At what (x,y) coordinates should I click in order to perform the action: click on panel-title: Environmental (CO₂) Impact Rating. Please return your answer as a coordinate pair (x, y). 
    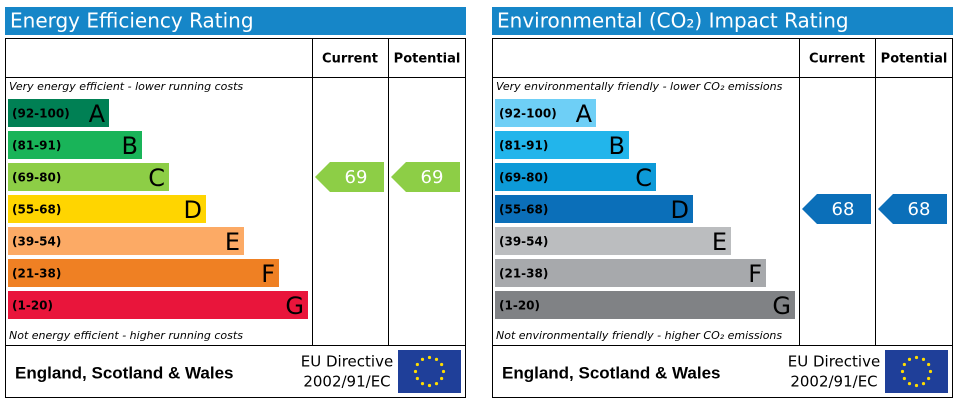
    Looking at the image, I should click on (673, 21).